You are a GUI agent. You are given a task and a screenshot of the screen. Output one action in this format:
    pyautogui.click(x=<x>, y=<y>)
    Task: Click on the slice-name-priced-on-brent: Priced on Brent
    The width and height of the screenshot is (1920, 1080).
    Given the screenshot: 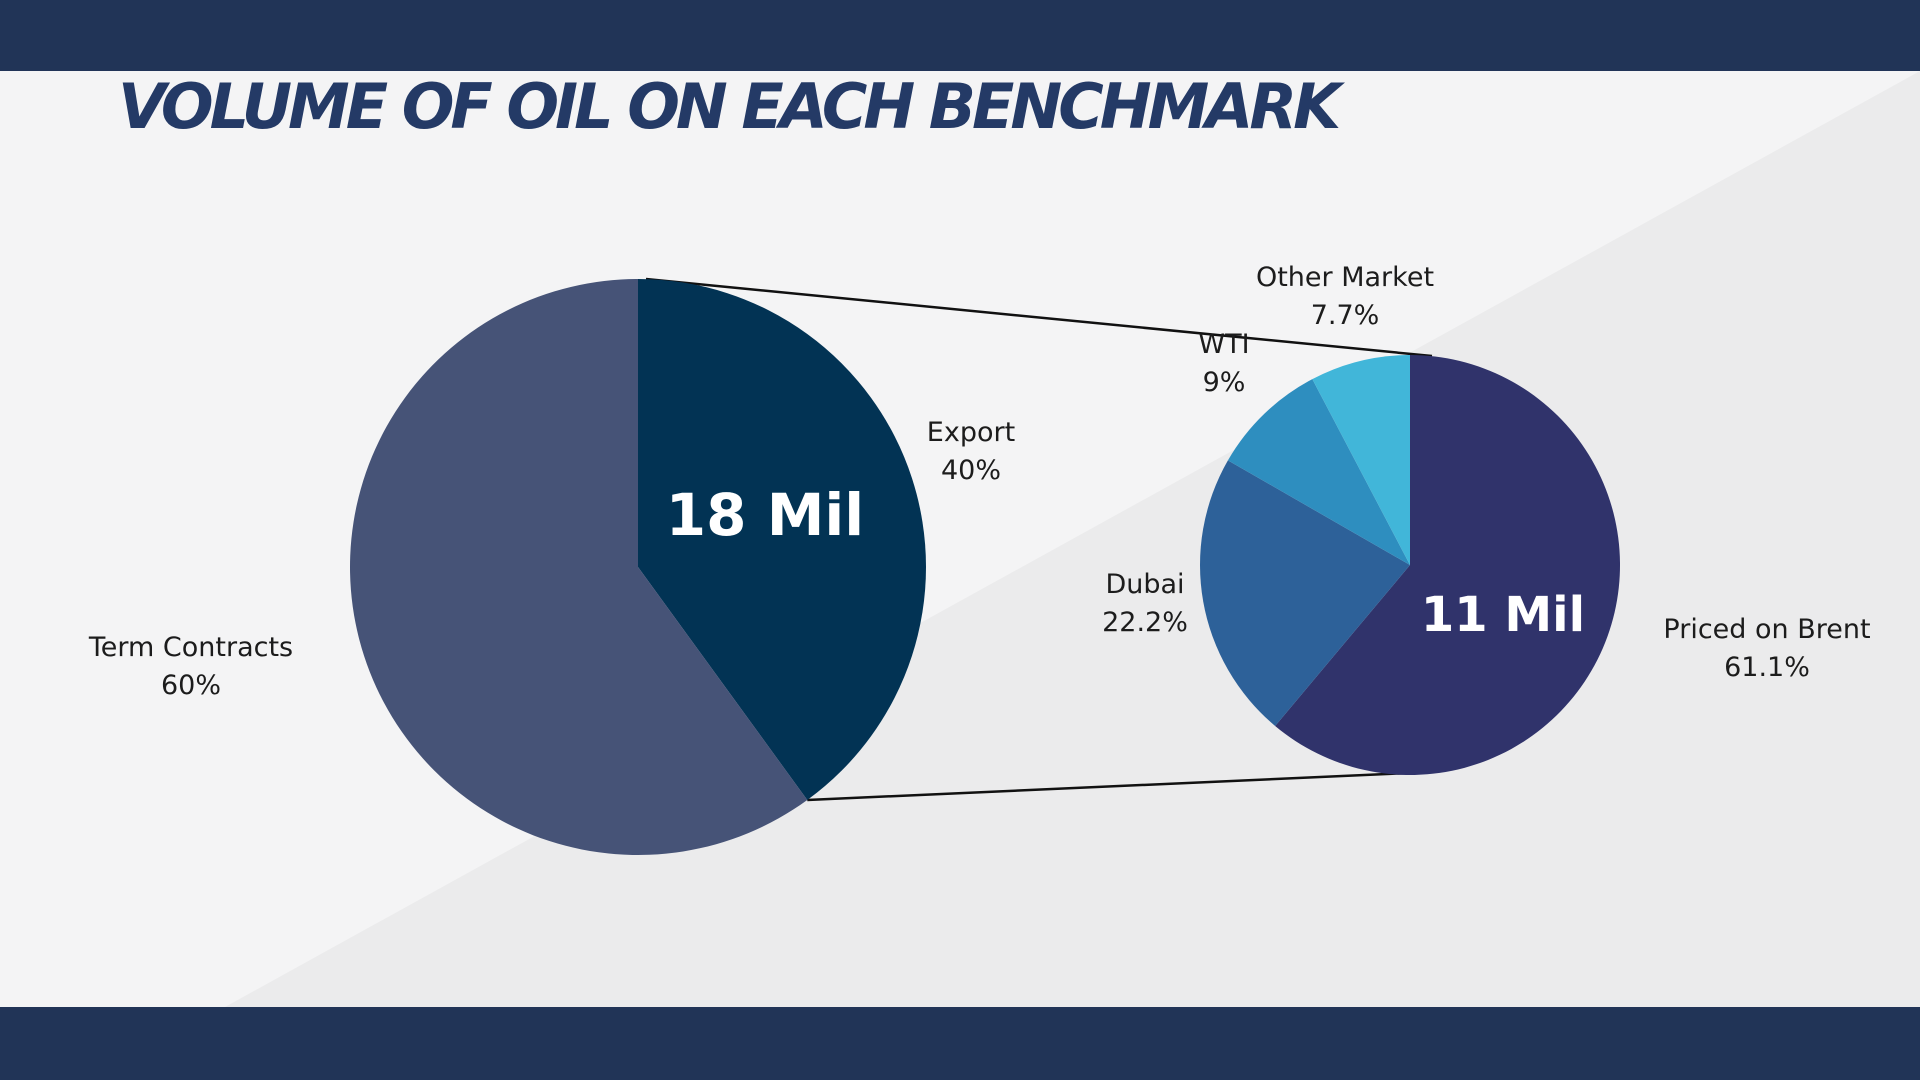 What is the action you would take?
    pyautogui.click(x=1766, y=629)
    